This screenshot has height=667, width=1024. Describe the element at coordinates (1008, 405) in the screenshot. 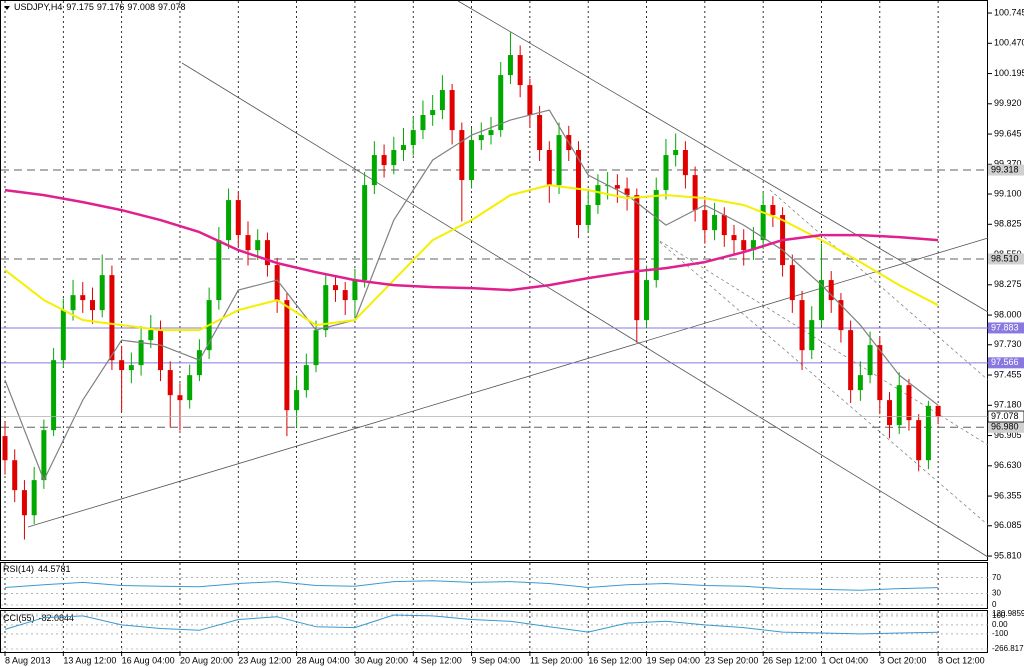

I see `y-tick-label: 97.180` at that location.